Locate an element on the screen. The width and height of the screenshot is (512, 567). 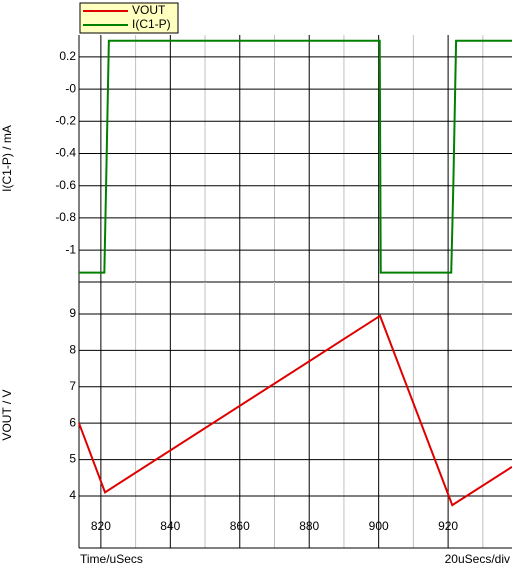
x-tick-label: 880 is located at coordinates (309, 526).